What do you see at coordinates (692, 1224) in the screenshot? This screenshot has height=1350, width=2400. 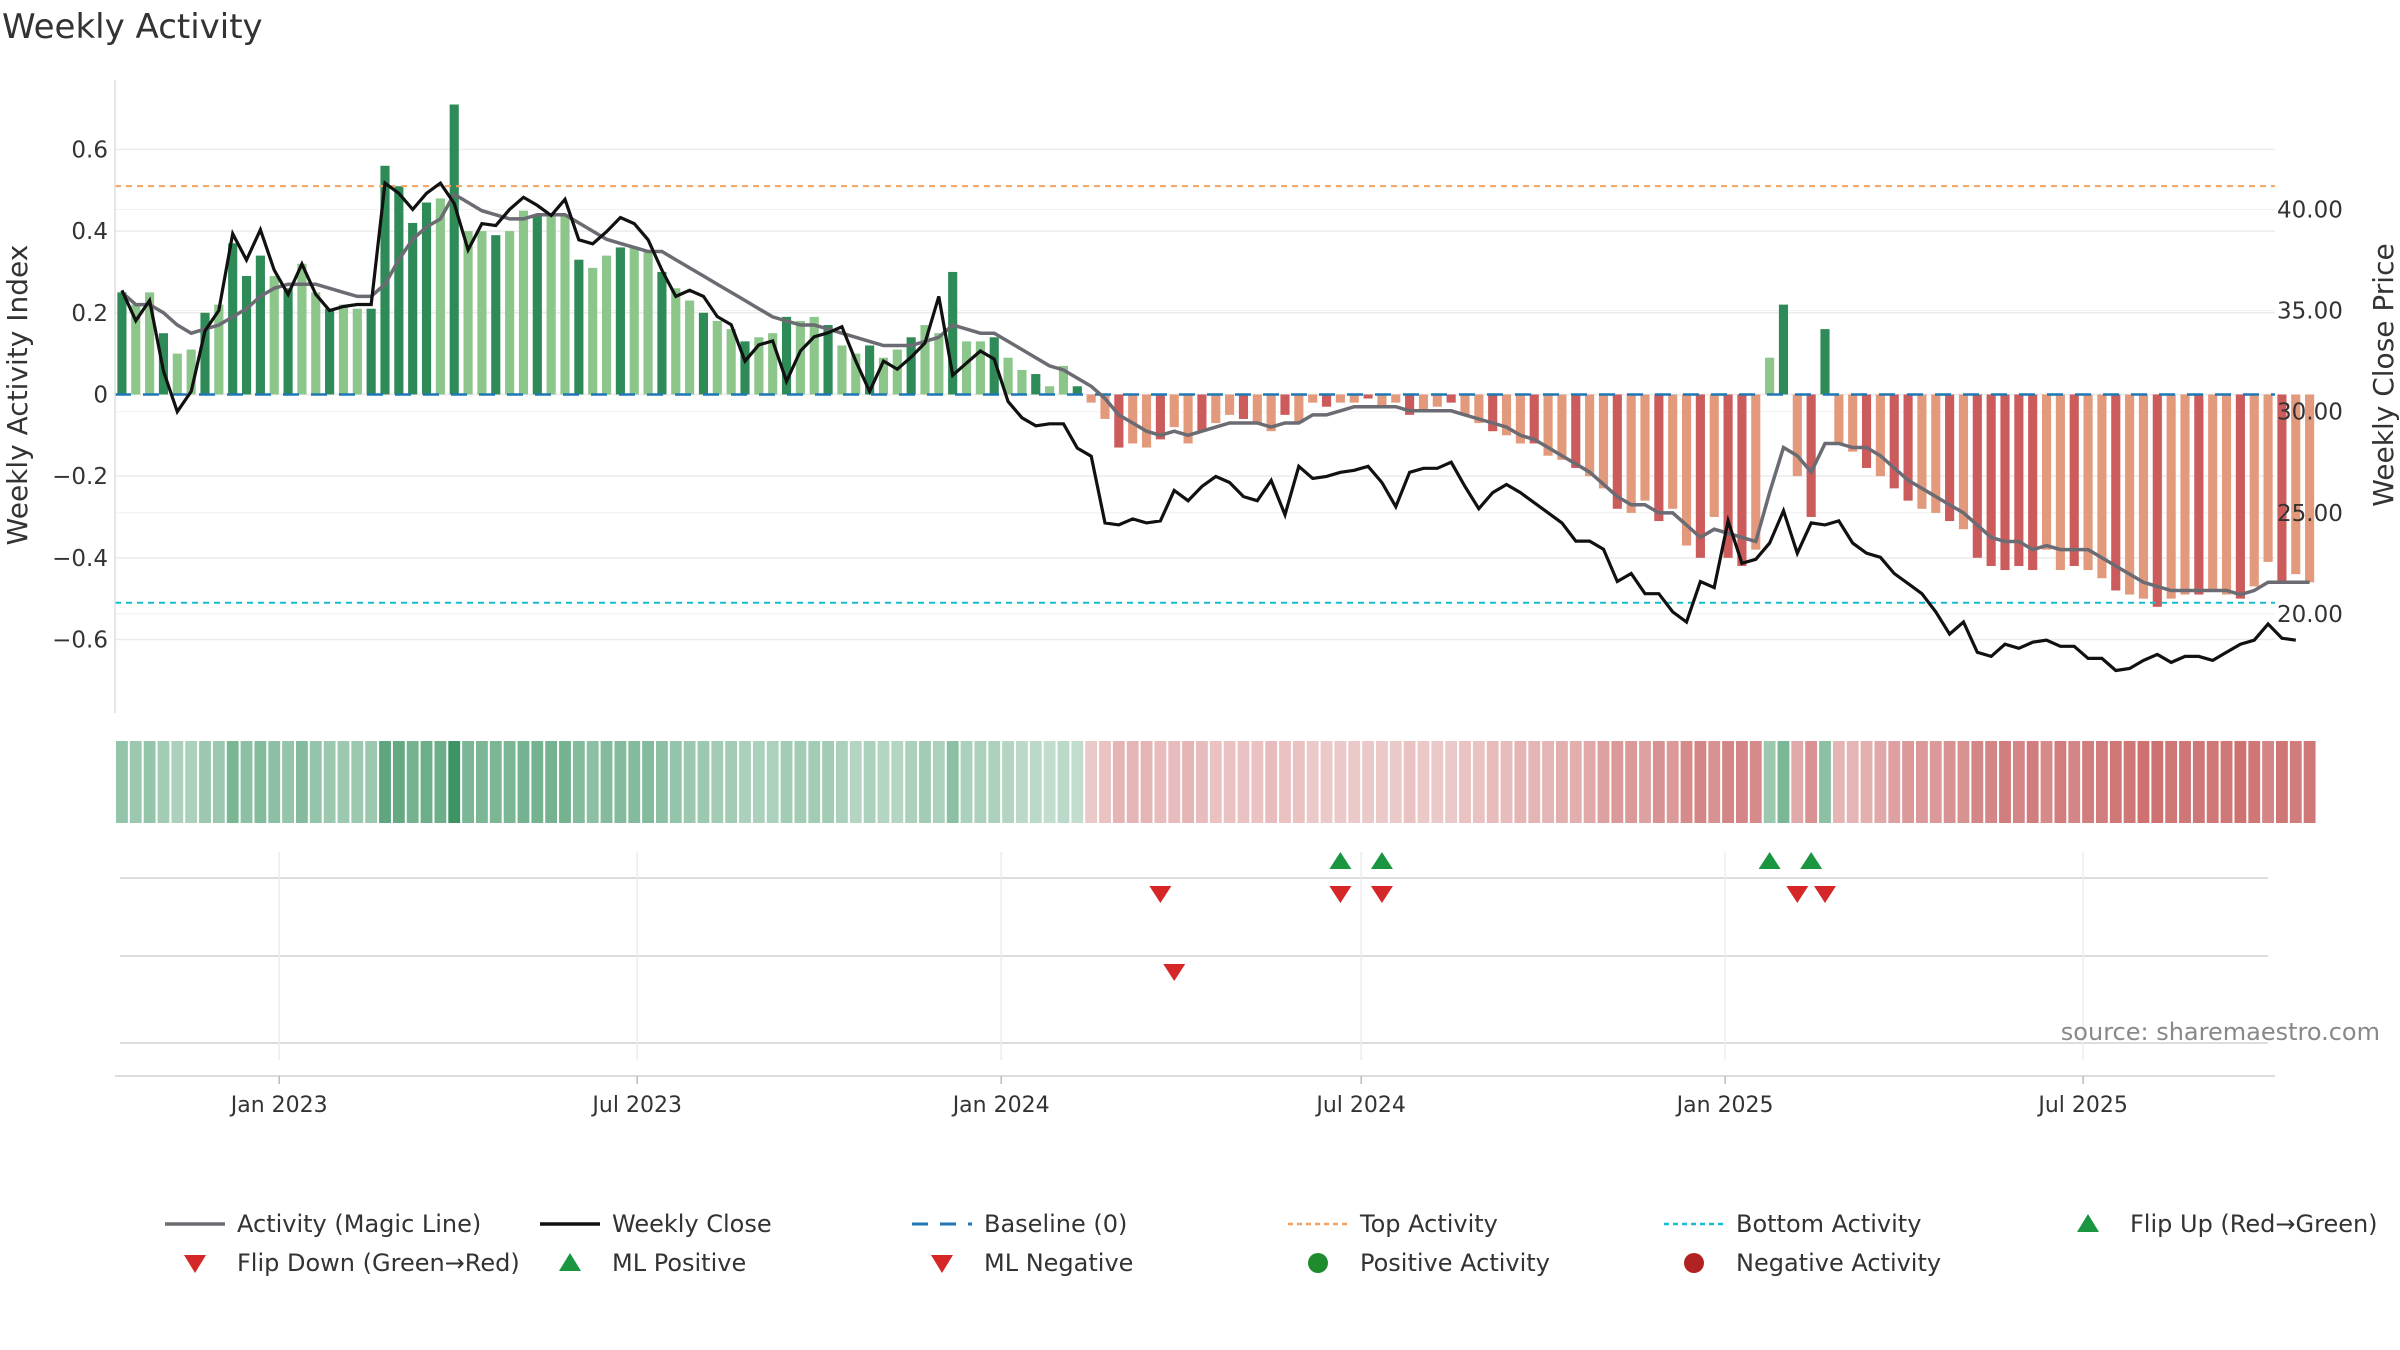 I see `legend-label: Weekly Close` at bounding box center [692, 1224].